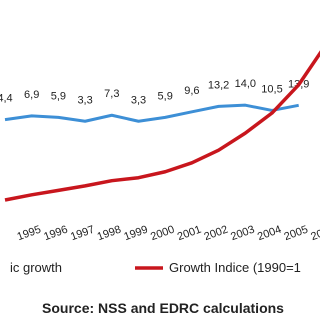 This screenshot has height=320, width=320. Describe the element at coordinates (314, 234) in the screenshot. I see `x-tick-label: 2006` at that location.